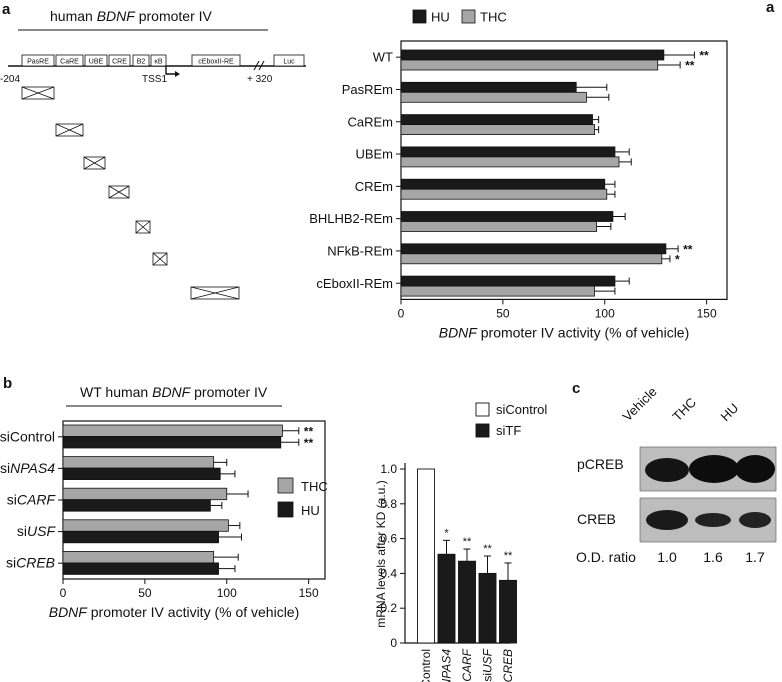  Describe the element at coordinates (27, 436) in the screenshot. I see `category-label: siControl` at that location.